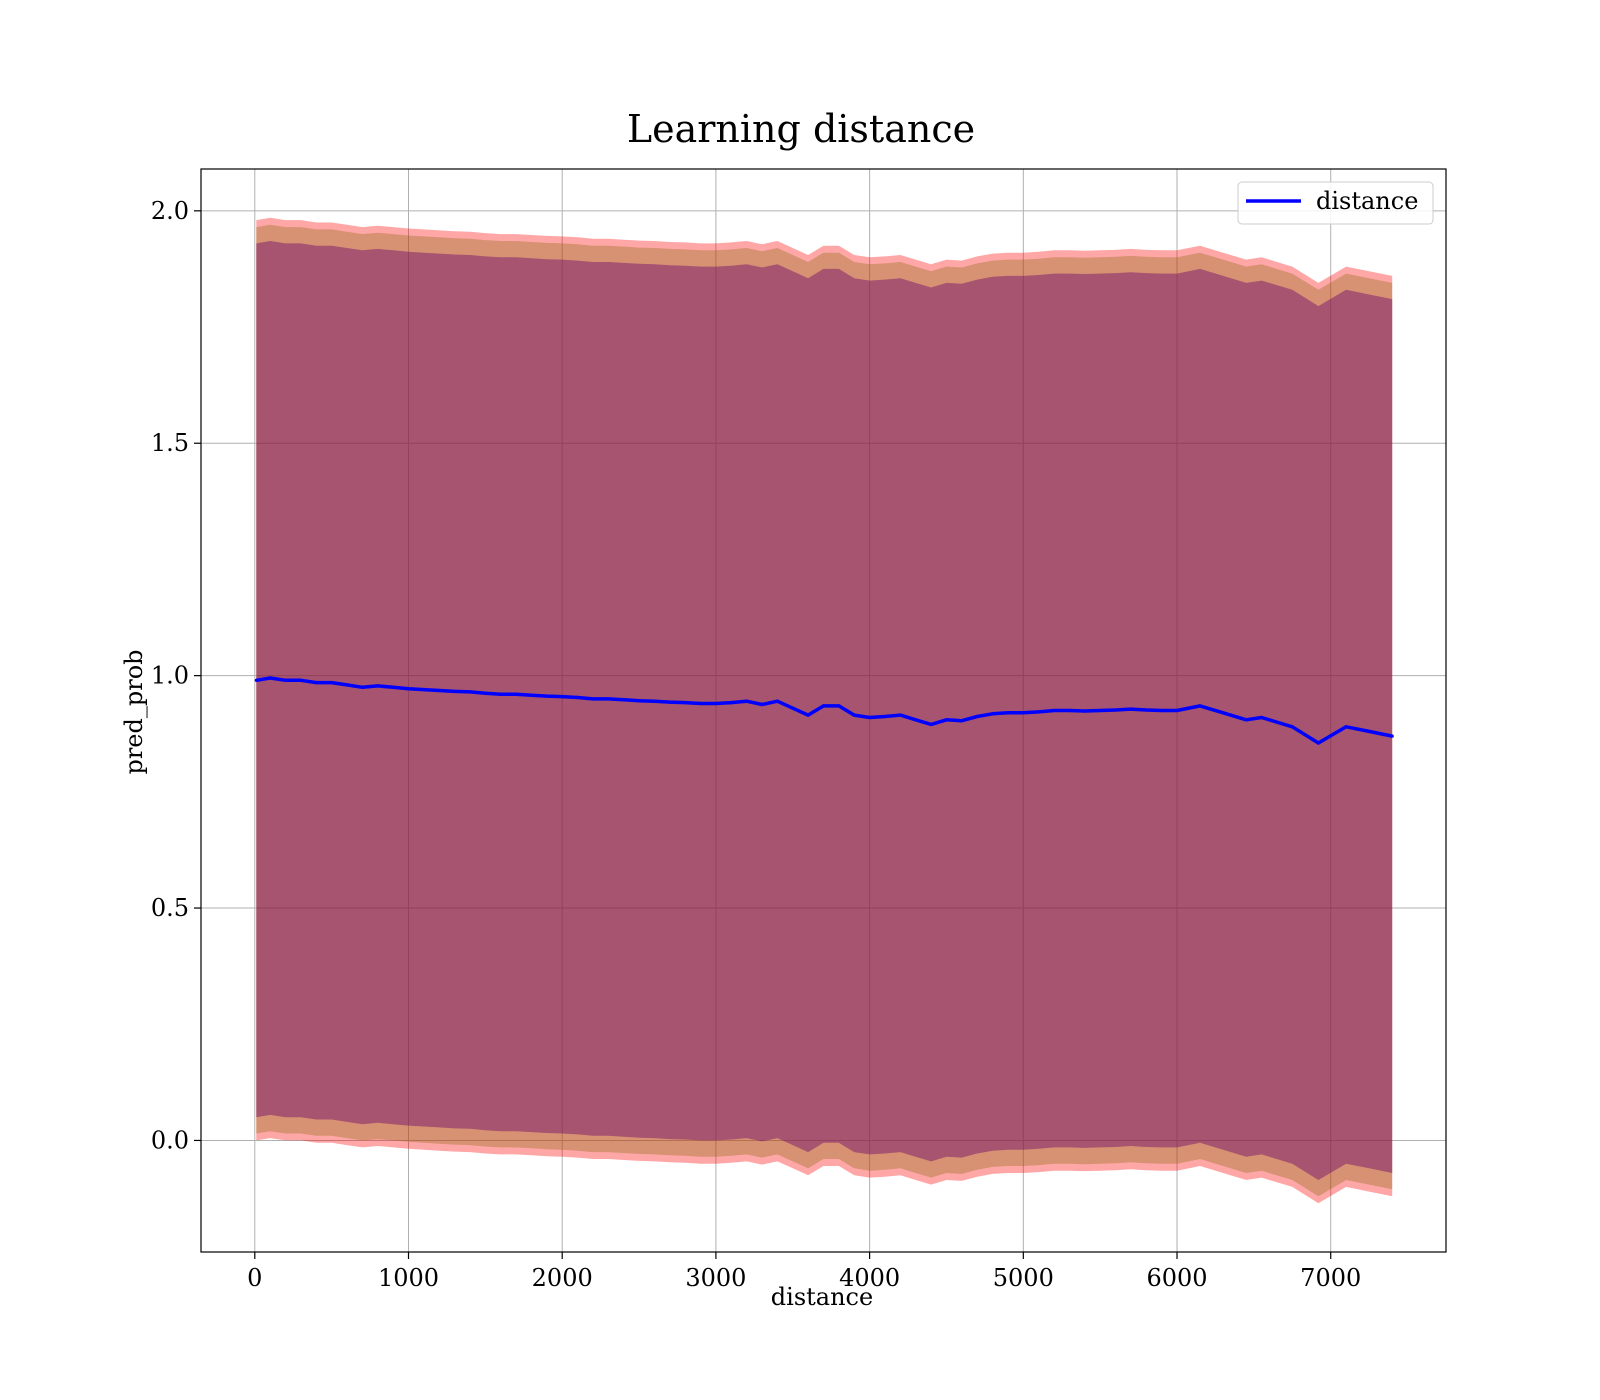  Describe the element at coordinates (170, 908) in the screenshot. I see `y-tick-label: 0.5` at that location.